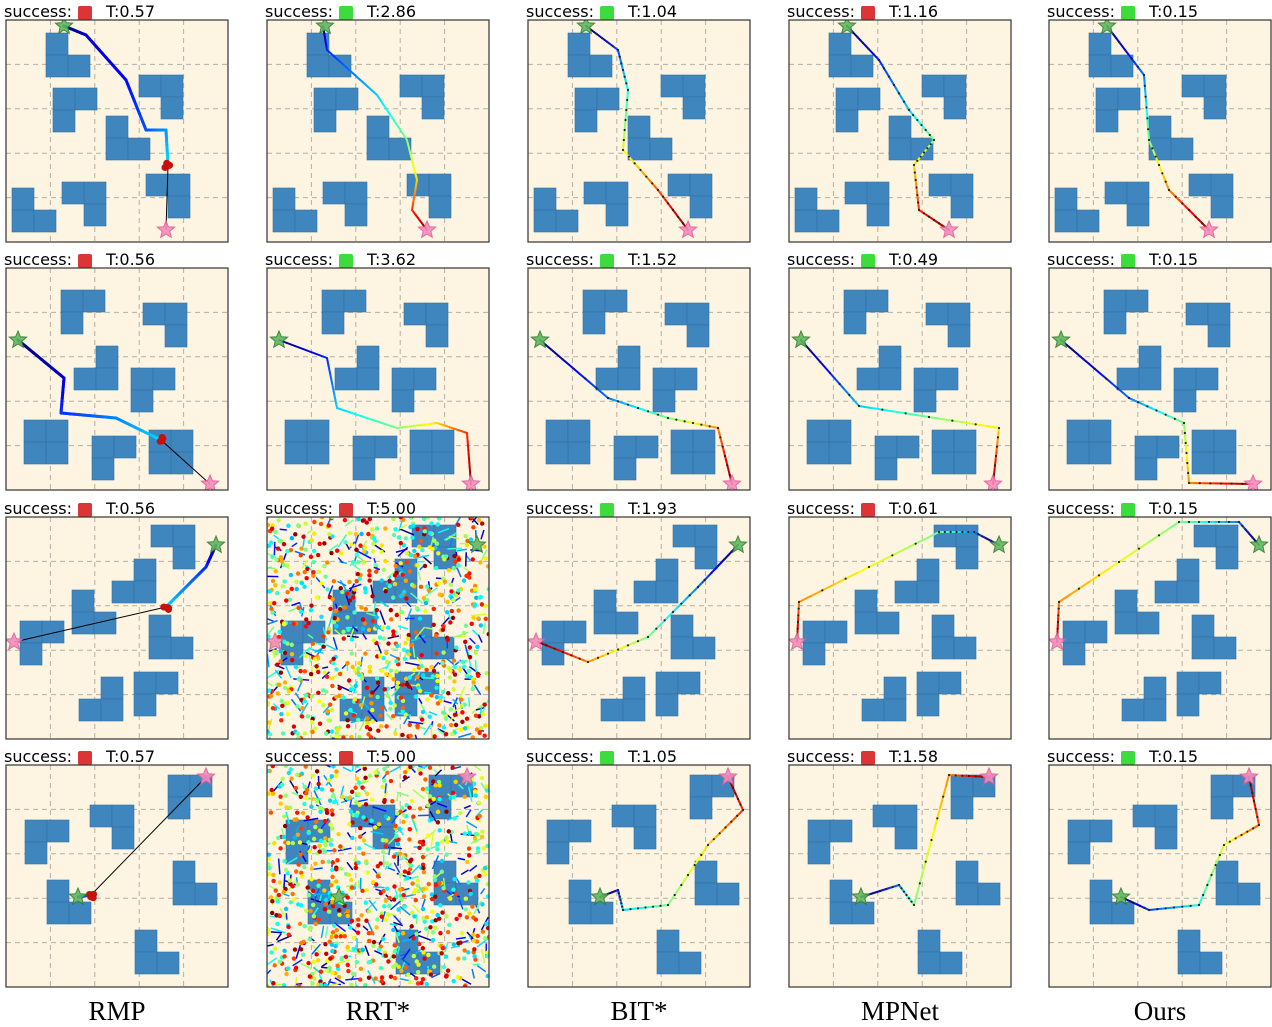 The height and width of the screenshot is (1027, 1272). I want to click on time-label: T:0.15, so click(1173, 11).